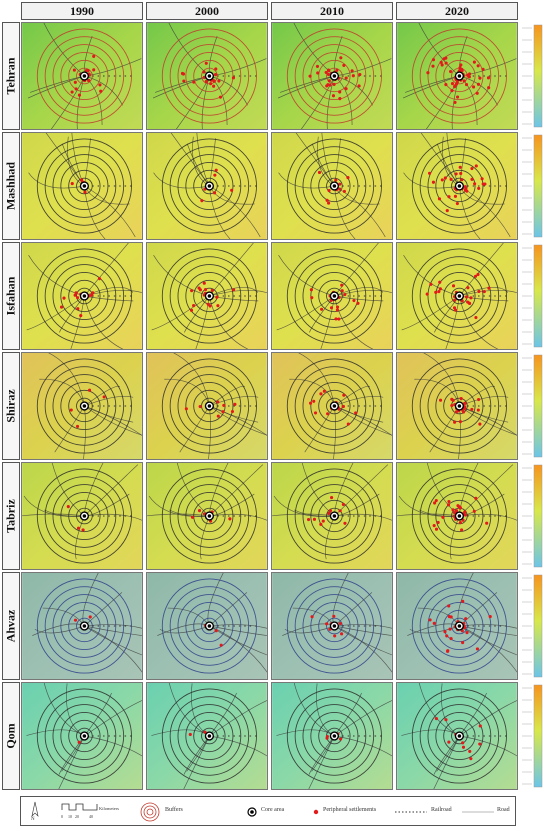 This screenshot has width=550, height=830. I want to click on city-label: Tabriz, so click(10, 516).